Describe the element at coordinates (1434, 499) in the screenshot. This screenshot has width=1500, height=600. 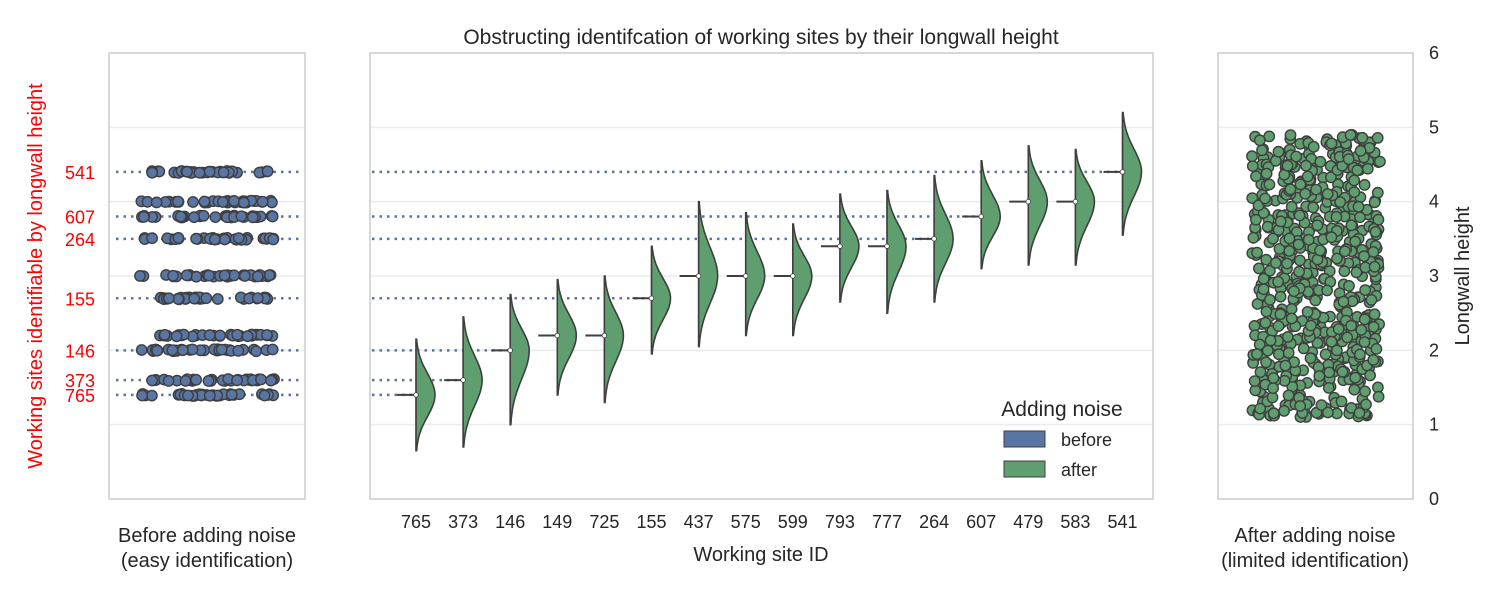
I see `ytick-label: 0` at that location.